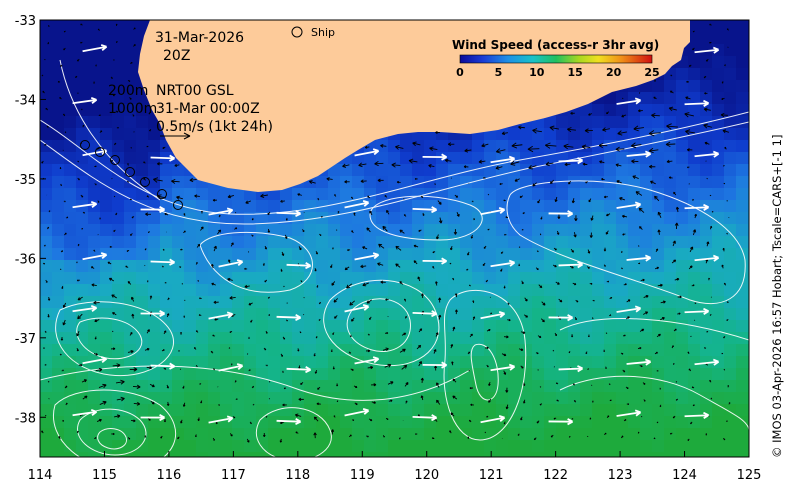 This screenshot has height=492, width=791. What do you see at coordinates (25, 100) in the screenshot?
I see `y-tick-label: -34` at bounding box center [25, 100].